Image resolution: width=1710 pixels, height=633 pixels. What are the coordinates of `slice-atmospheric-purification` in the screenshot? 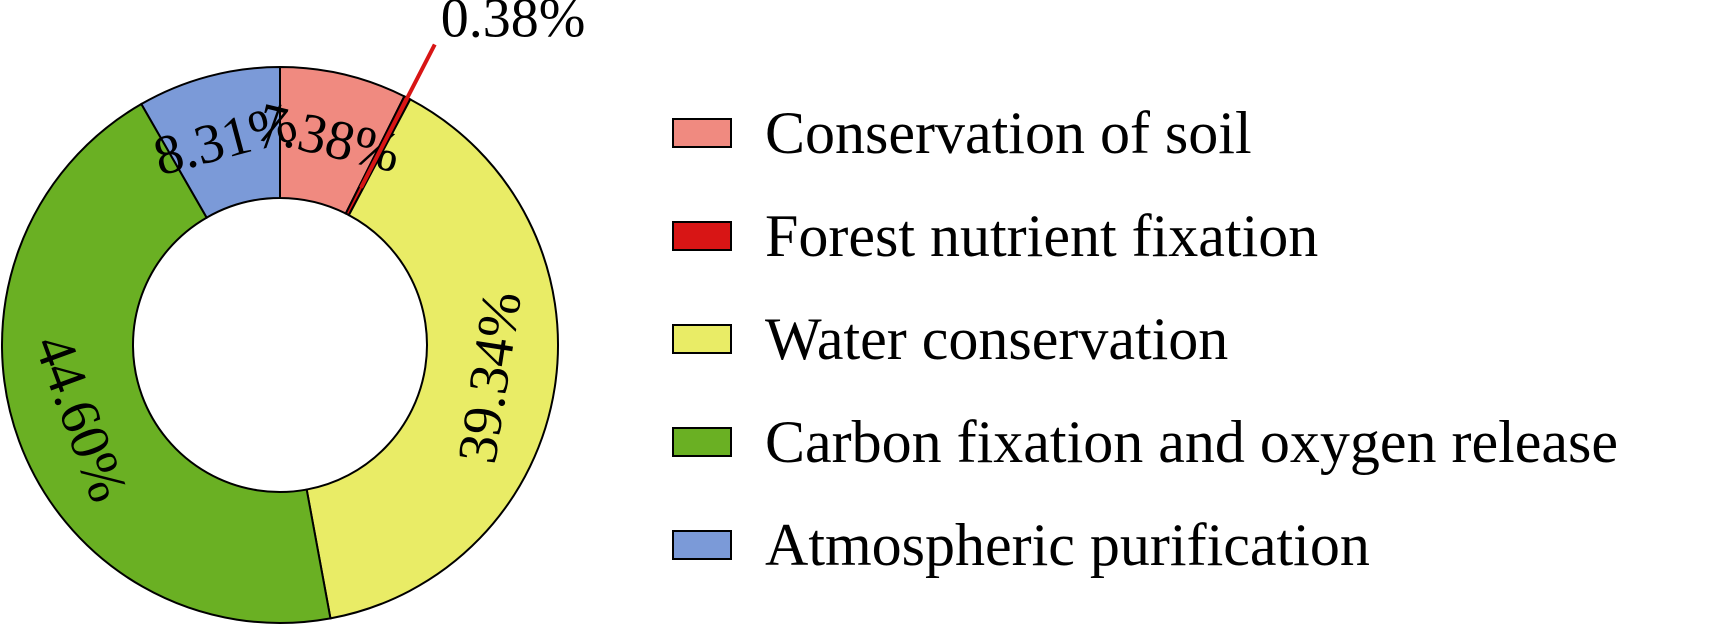 It's located at (210, 142).